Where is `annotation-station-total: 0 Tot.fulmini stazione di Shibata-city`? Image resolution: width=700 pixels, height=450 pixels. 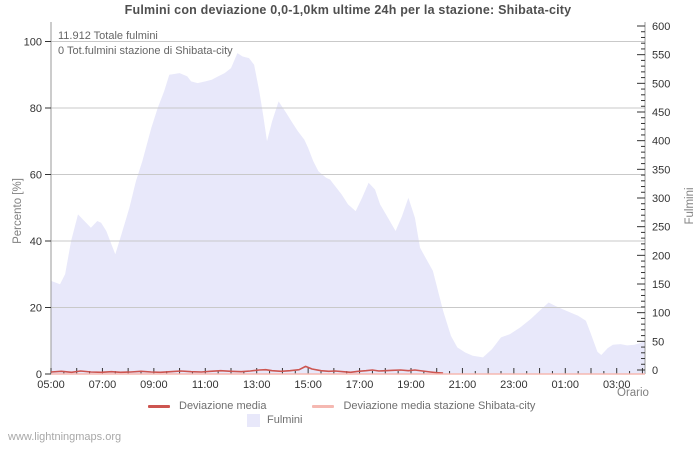 annotation-station-total: 0 Tot.fulmini stazione di Shibata-city is located at coordinates (145, 51).